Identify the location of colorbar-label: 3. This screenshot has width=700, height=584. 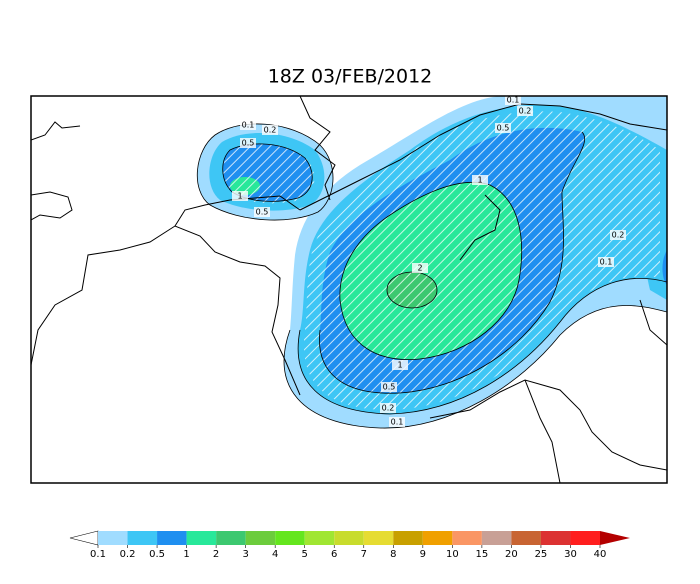
(245, 554).